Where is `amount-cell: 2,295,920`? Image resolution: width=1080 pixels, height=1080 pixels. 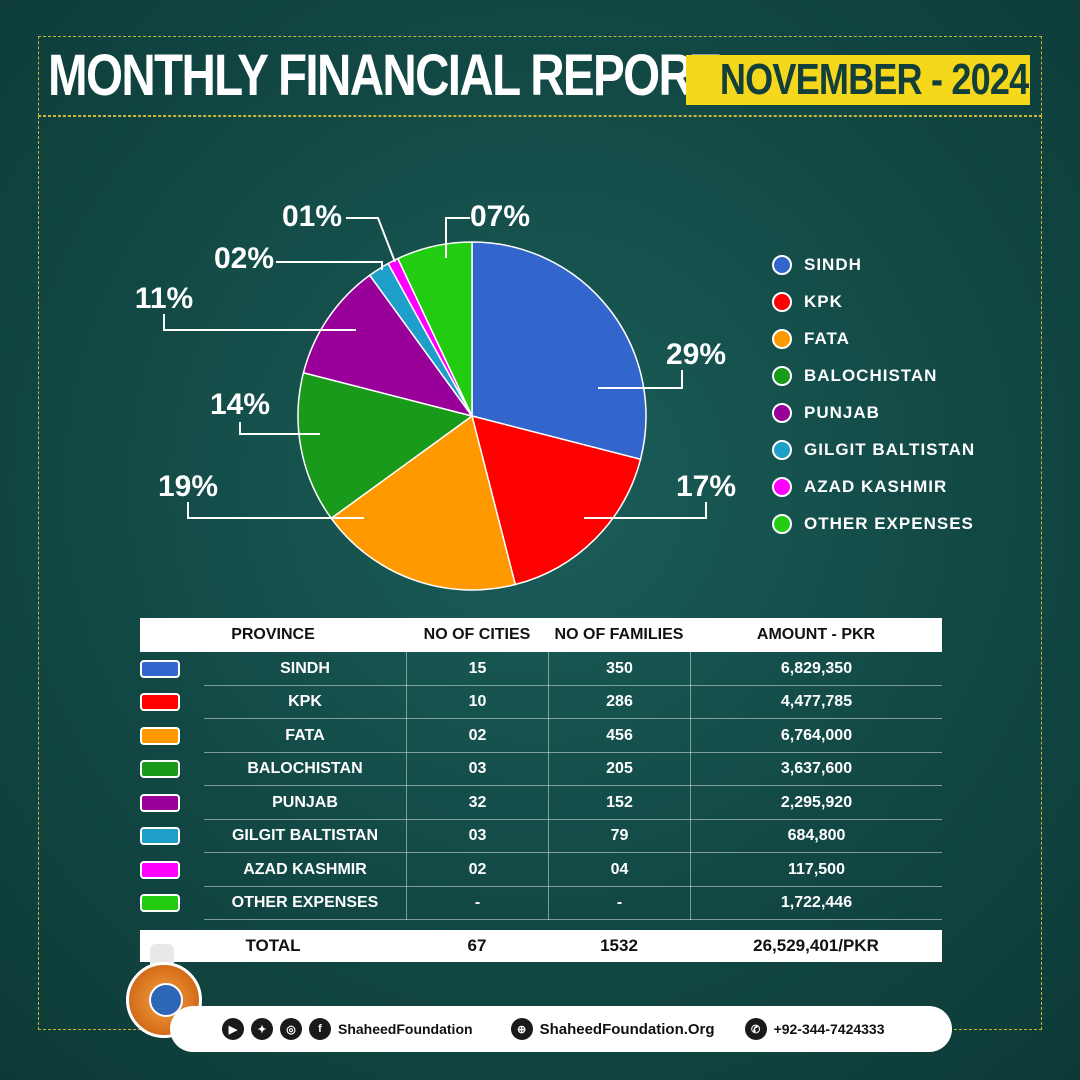 amount-cell: 2,295,920 is located at coordinates (816, 803).